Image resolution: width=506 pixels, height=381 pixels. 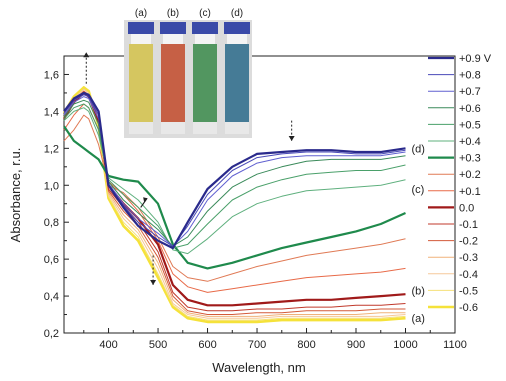 I want to click on x-tick-label: 1000, so click(x=405, y=345).